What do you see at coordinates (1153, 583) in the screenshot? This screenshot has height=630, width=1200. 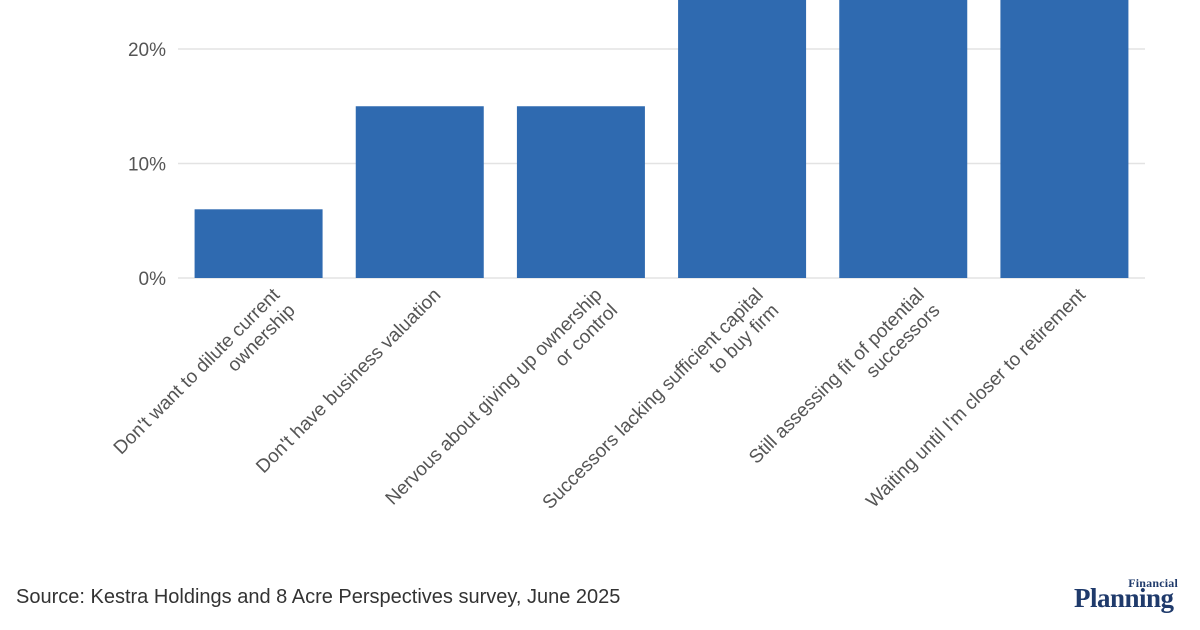 I see `logo-small-text: Financial` at bounding box center [1153, 583].